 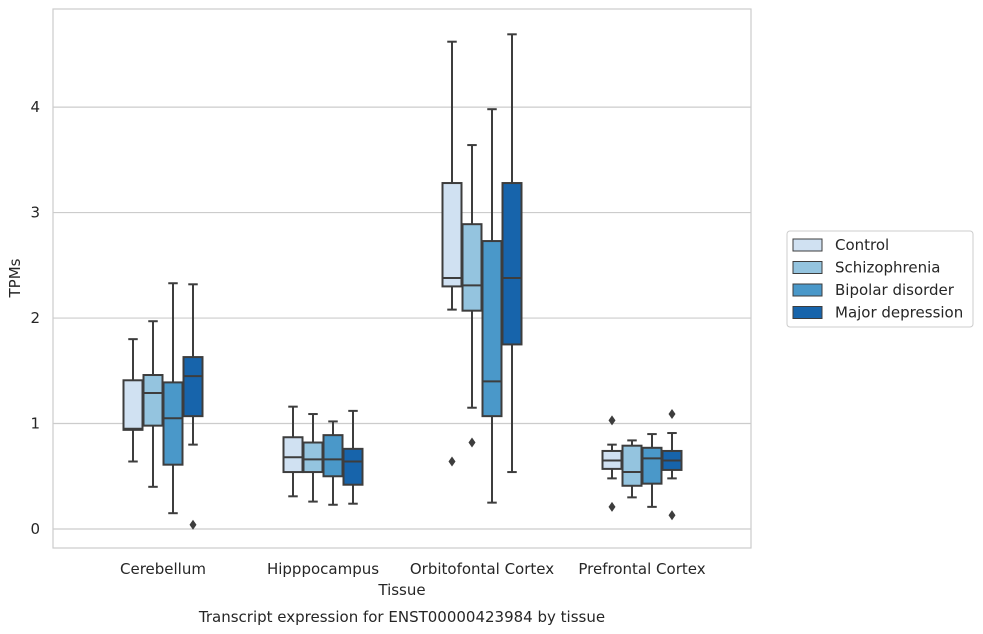 What do you see at coordinates (15, 278) in the screenshot?
I see `y-axis-label: TPMs` at bounding box center [15, 278].